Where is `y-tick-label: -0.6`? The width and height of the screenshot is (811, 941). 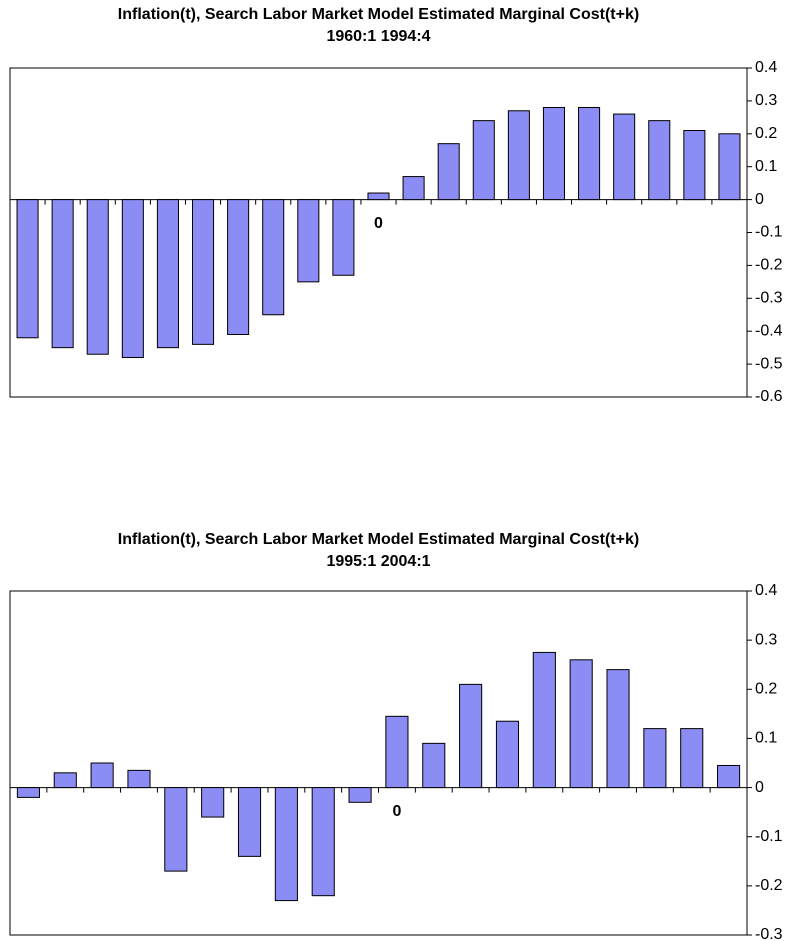 y-tick-label: -0.6 is located at coordinates (769, 396).